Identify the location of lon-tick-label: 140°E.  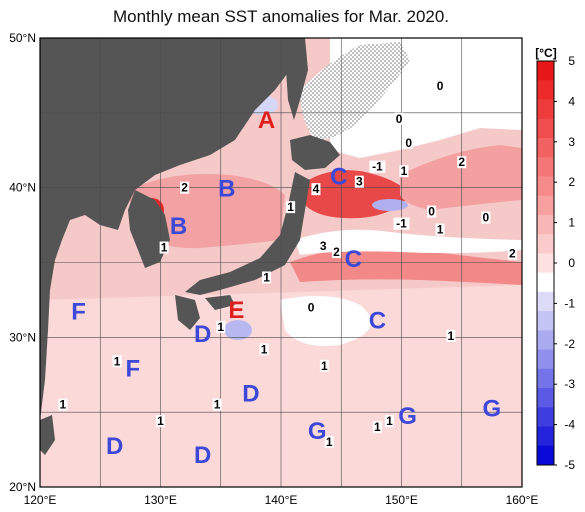
(281, 500).